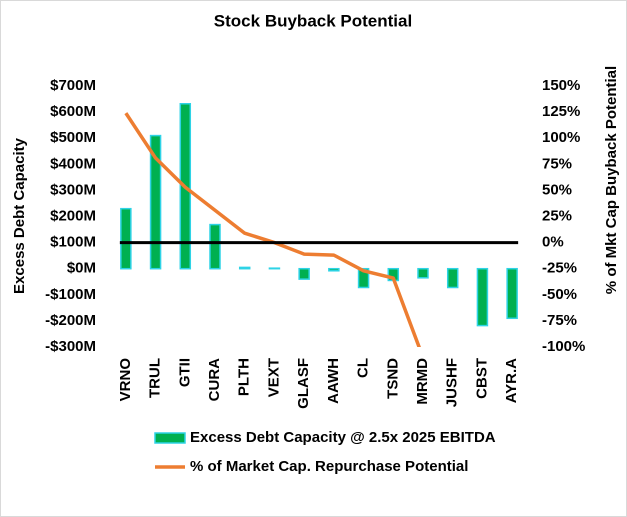 The width and height of the screenshot is (627, 517). I want to click on y-tick-label: -$300M, so click(70, 346).